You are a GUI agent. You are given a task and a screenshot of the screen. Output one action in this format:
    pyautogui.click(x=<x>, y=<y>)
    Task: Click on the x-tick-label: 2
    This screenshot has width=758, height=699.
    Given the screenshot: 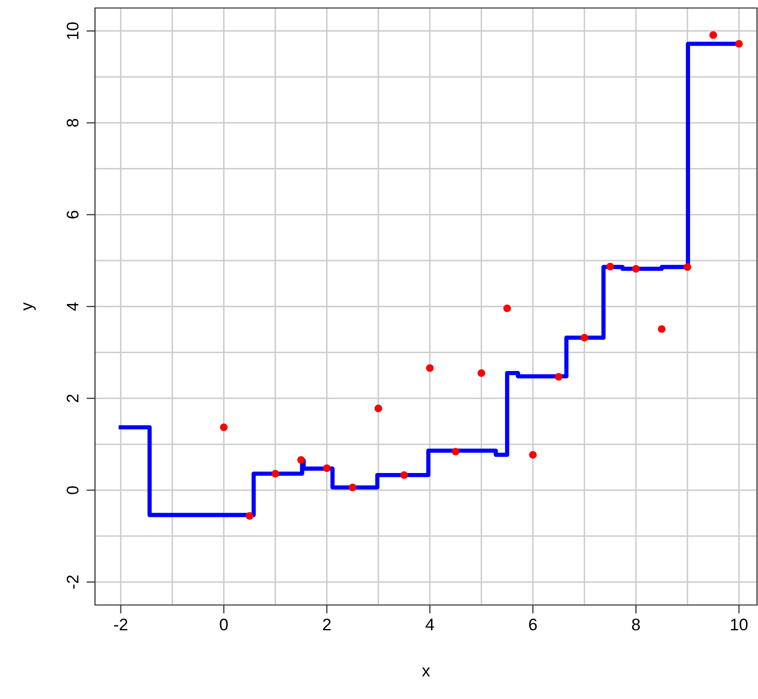 What is the action you would take?
    pyautogui.click(x=327, y=624)
    